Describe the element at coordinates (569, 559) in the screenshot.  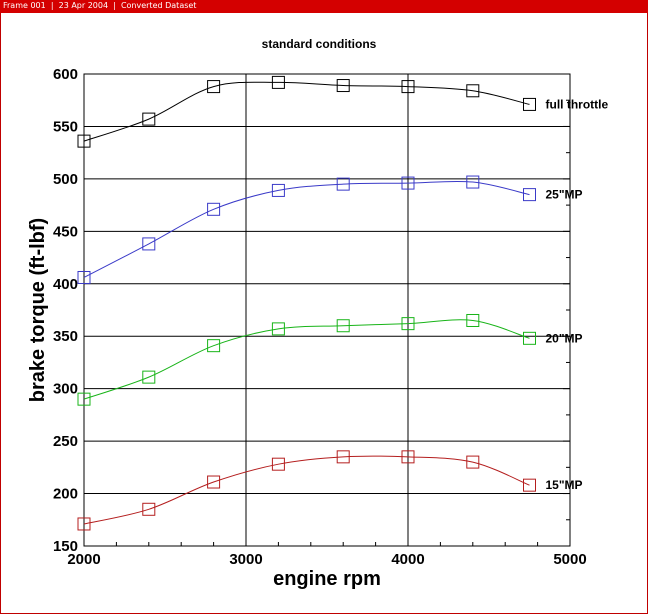
I see `x-tick-label: 5000` at that location.